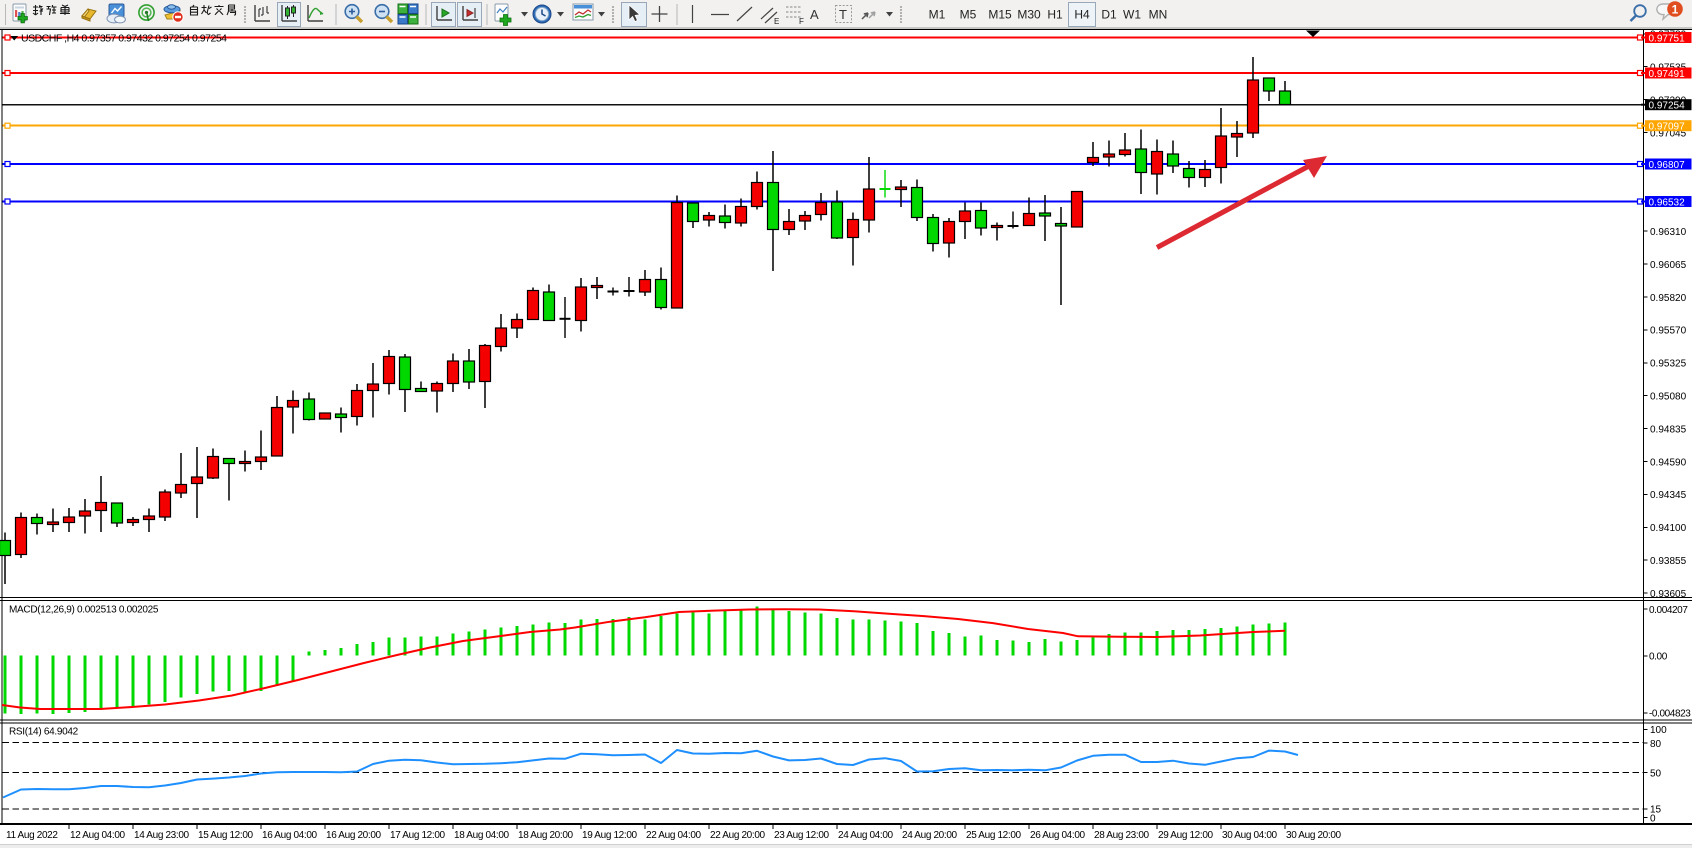  I want to click on svg-text: -0.004823, so click(1670, 714).